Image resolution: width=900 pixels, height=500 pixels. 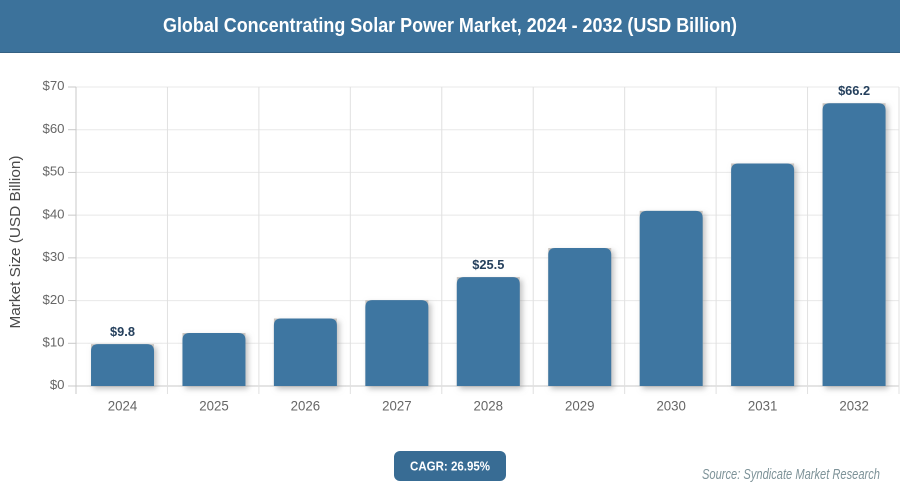 I want to click on svg-text: $40, so click(x=53, y=213).